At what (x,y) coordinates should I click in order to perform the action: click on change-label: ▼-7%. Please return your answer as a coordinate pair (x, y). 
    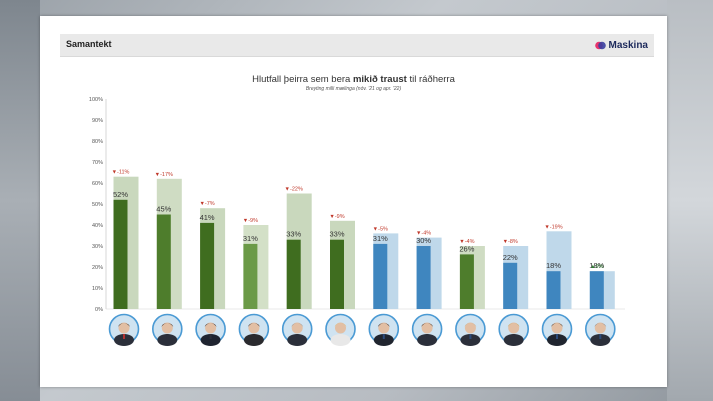
    Looking at the image, I should click on (206, 204).